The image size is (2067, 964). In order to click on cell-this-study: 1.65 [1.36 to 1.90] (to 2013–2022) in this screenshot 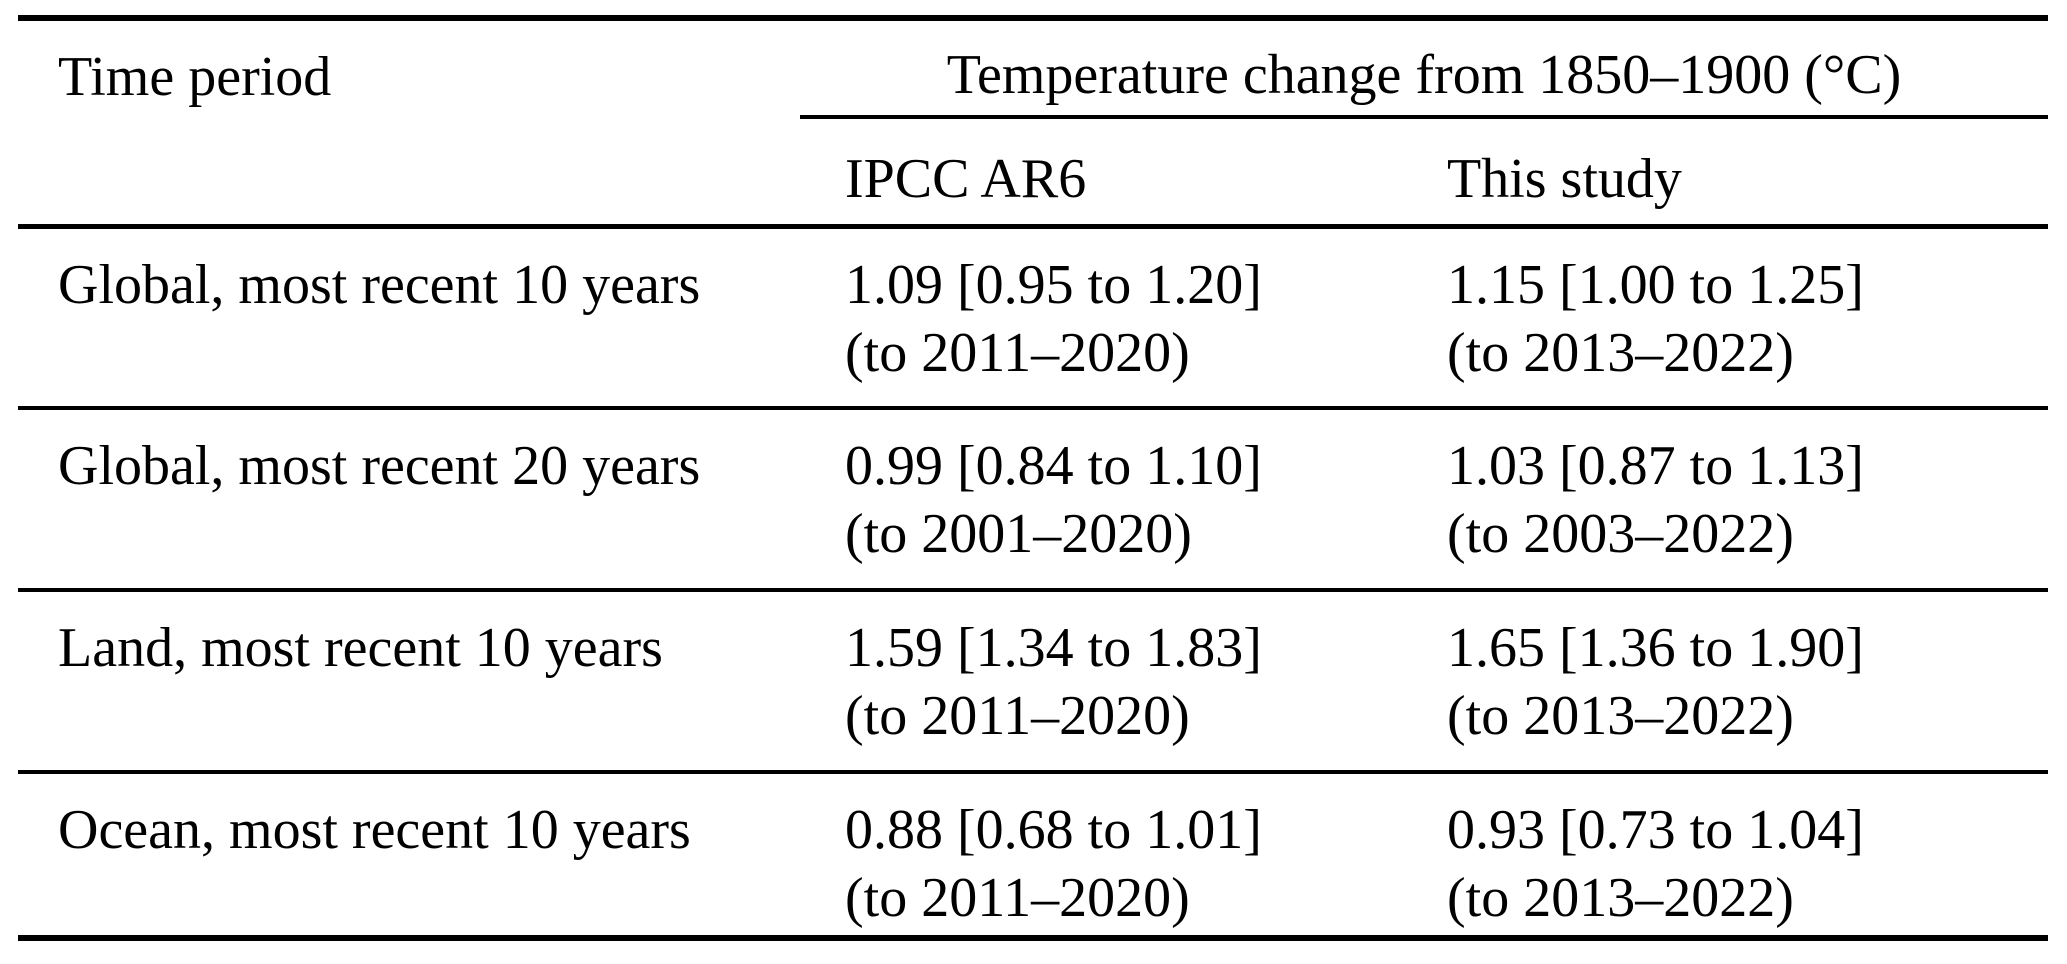, I will do `click(1725, 682)`.